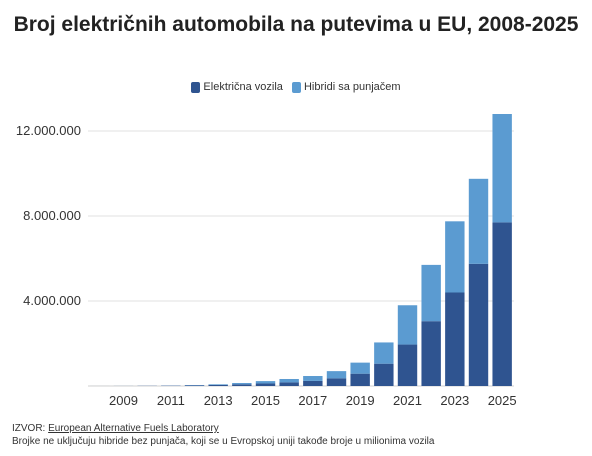  I want to click on y-tick-label: 12.000.000, so click(48, 130).